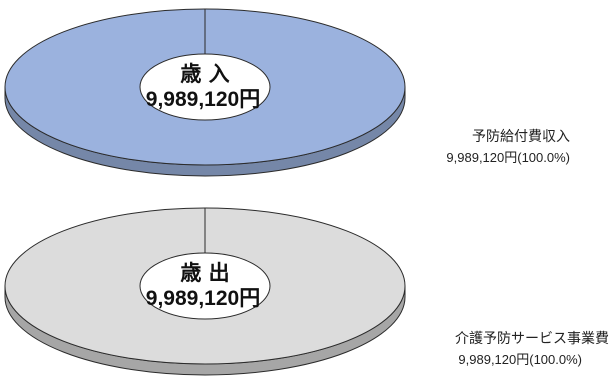  Describe the element at coordinates (203, 99) in the screenshot. I see `revenue-center-value: 9,989,120円` at that location.